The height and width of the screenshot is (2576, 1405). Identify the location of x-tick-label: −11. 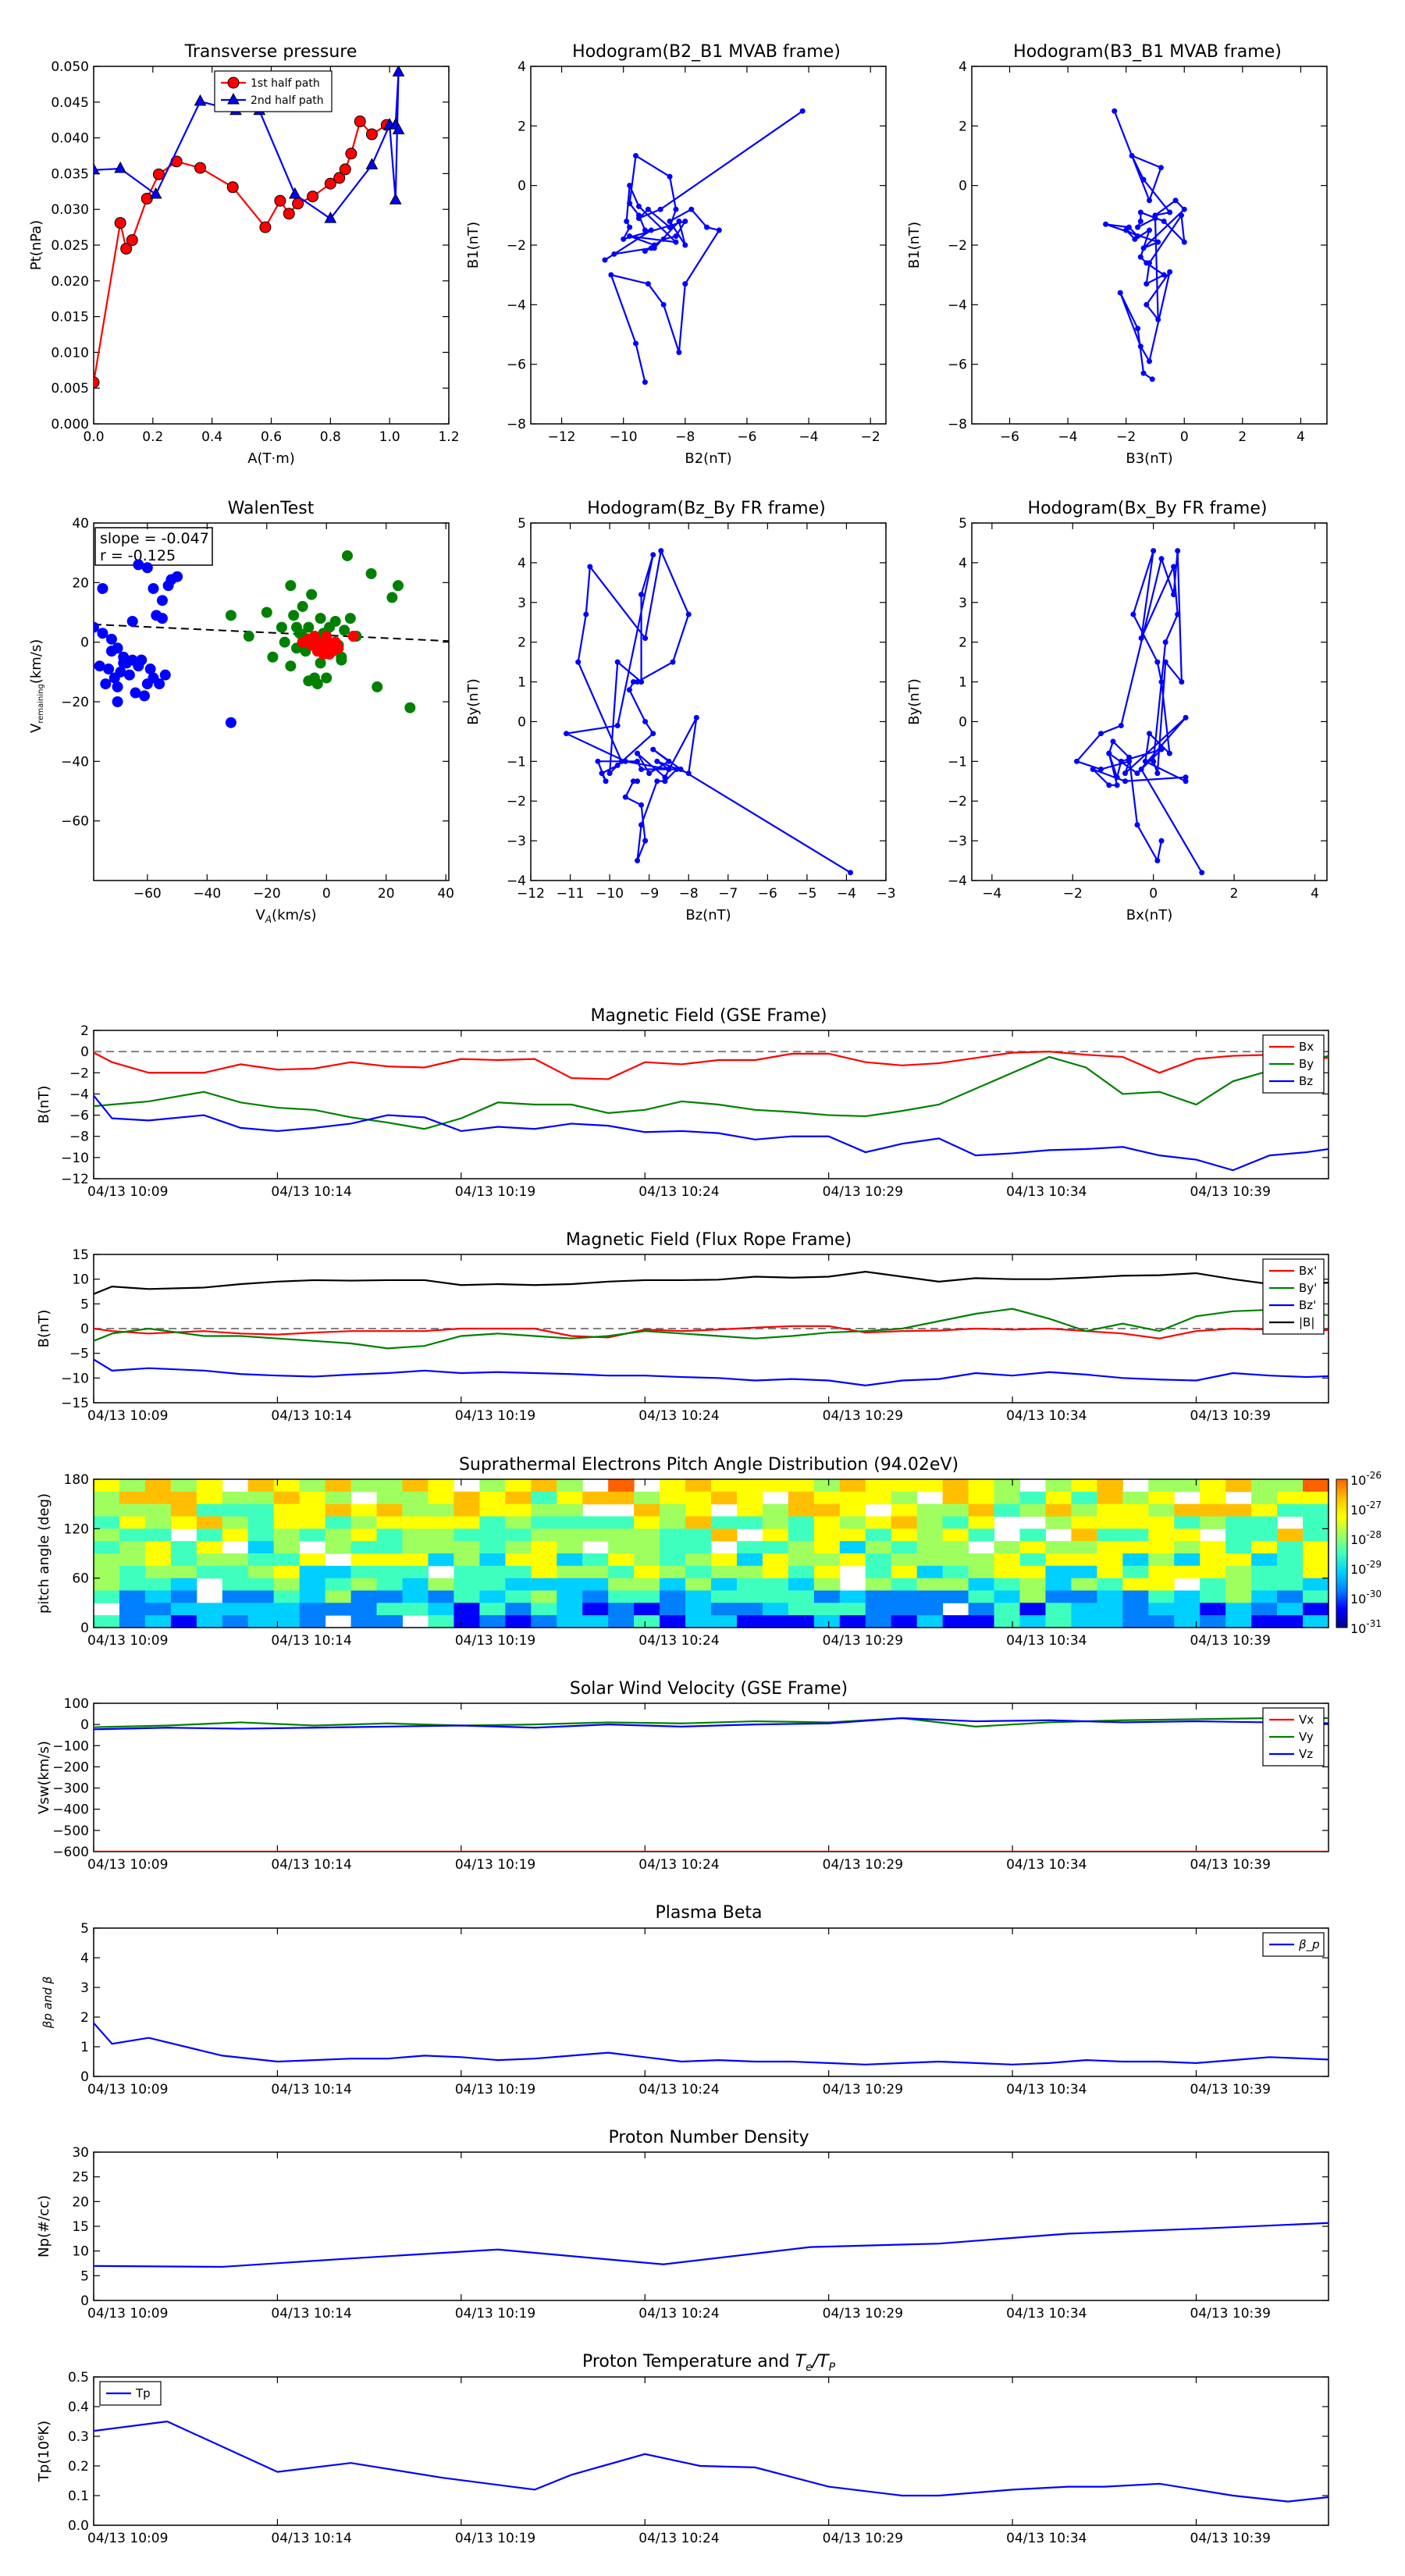
(571, 894).